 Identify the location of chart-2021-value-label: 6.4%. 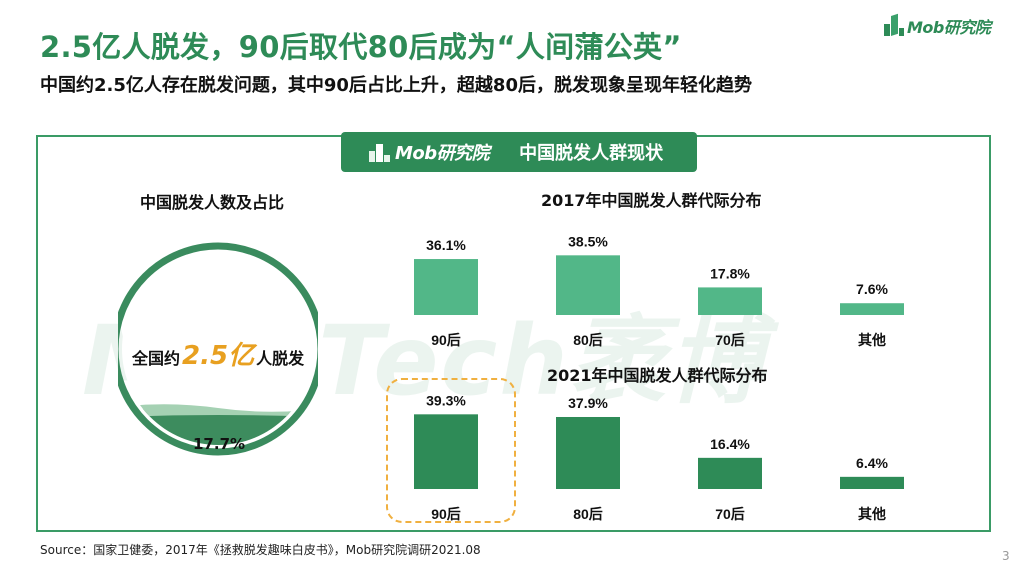
(872, 463).